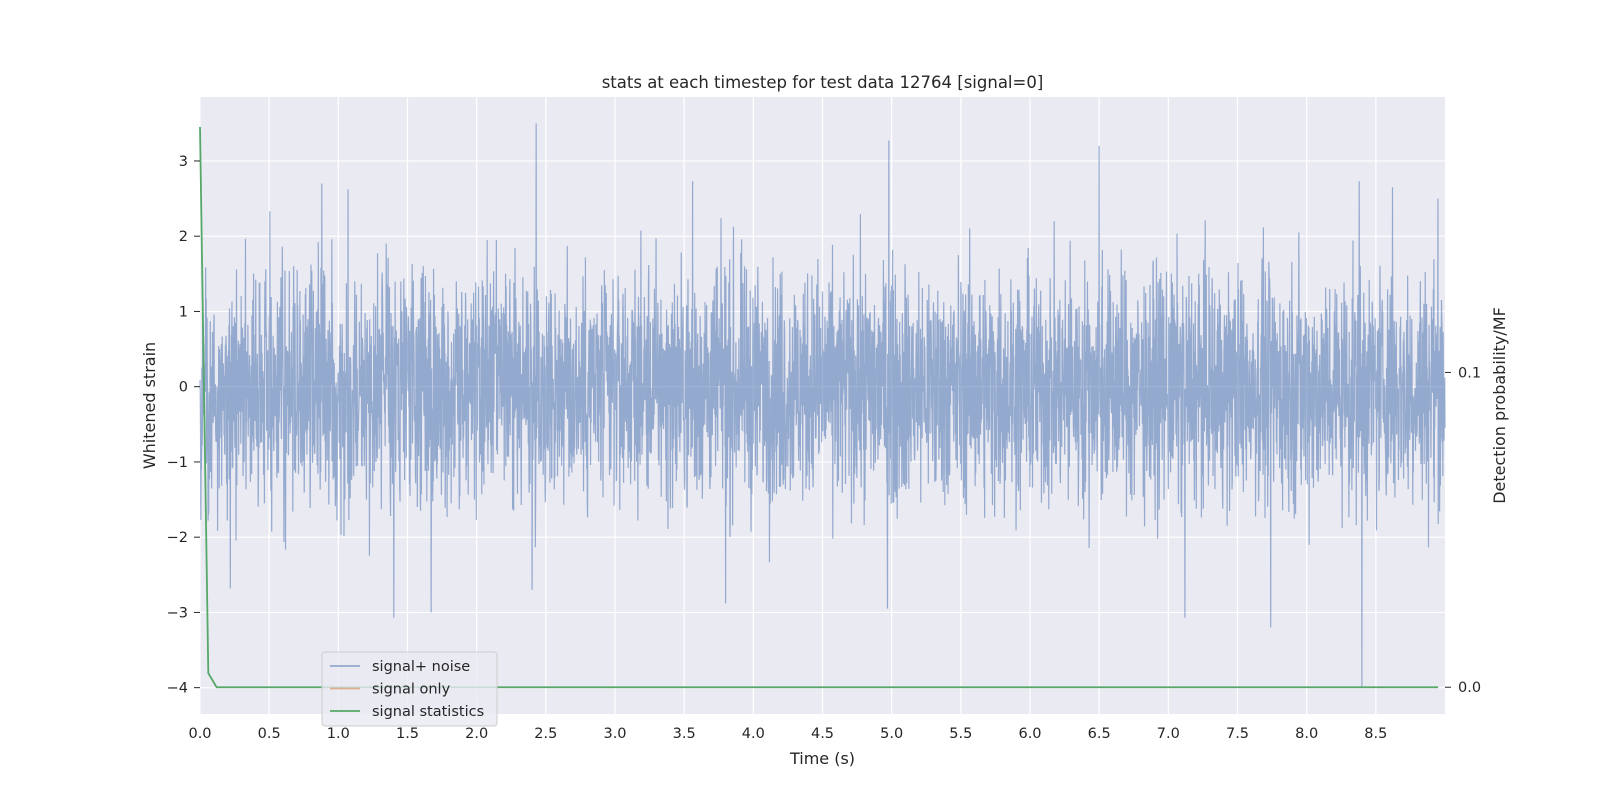 The width and height of the screenshot is (1600, 800). What do you see at coordinates (684, 734) in the screenshot?
I see `x-tick-label: 3.5` at bounding box center [684, 734].